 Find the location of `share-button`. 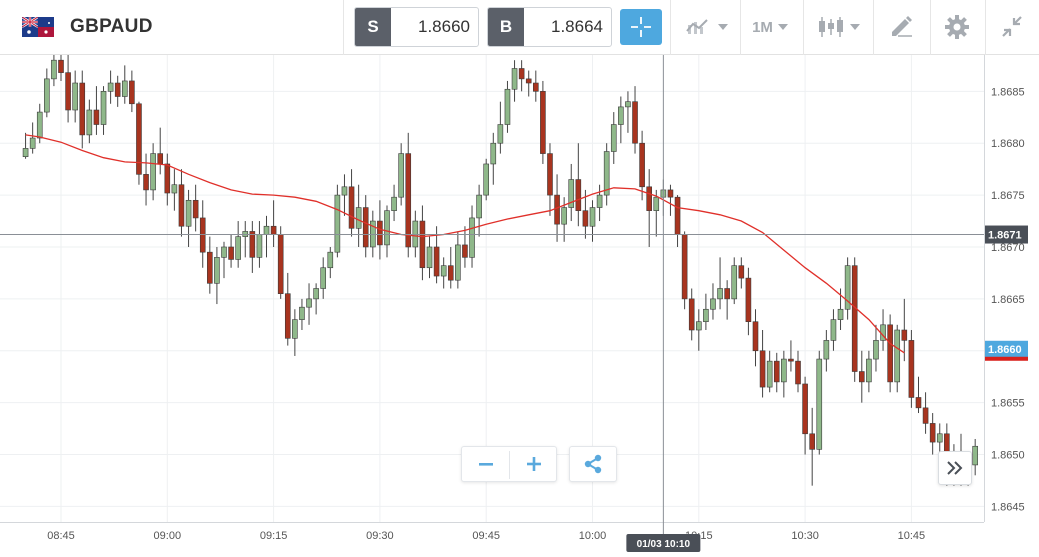

share-button is located at coordinates (593, 464).